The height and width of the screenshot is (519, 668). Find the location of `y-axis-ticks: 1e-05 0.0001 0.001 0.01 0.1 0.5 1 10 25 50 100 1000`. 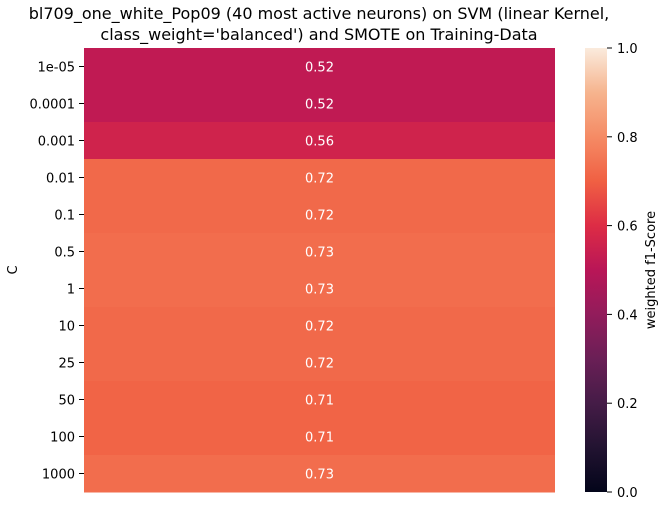

y-axis-ticks: 1e-05 0.0001 0.001 0.01 0.1 0.5 1 10 25 50 100 1000 is located at coordinates (57, 272).